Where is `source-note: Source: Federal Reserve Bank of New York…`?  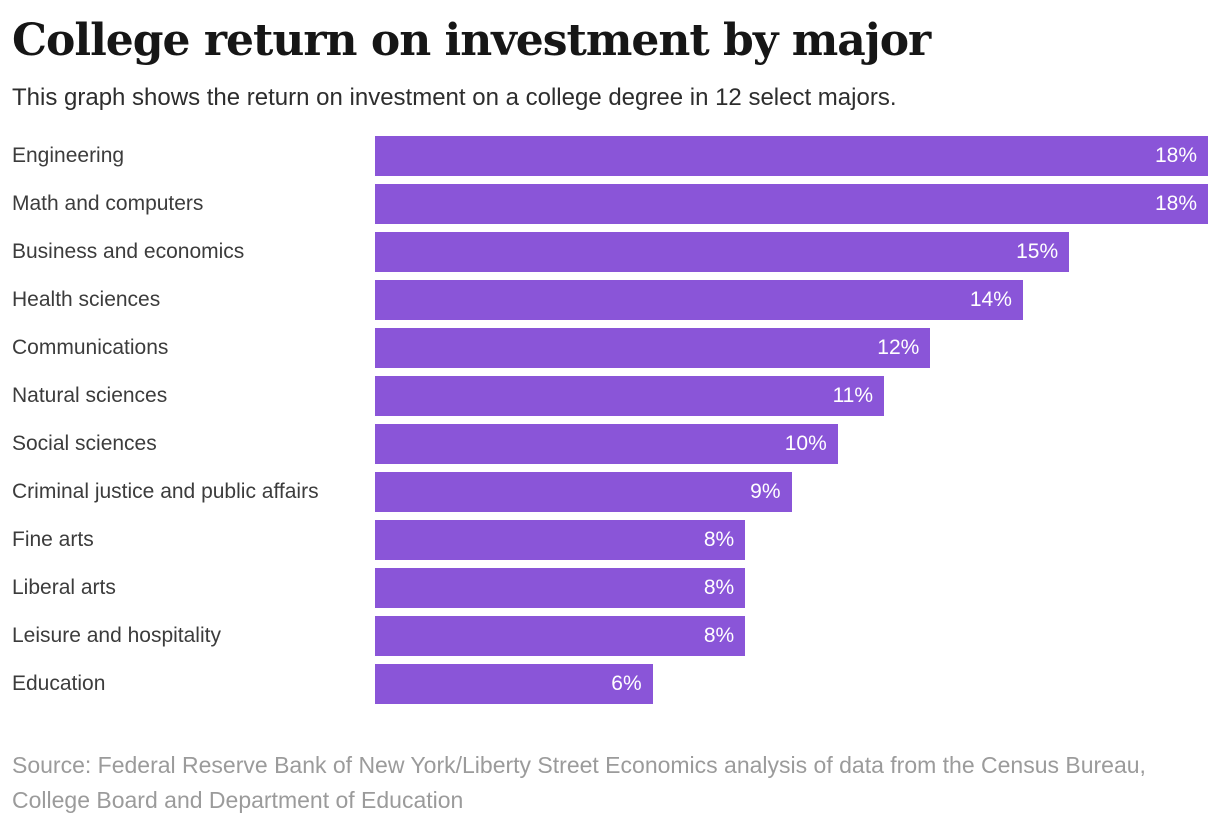 source-note: Source: Federal Reserve Bank of New York… is located at coordinates (579, 782).